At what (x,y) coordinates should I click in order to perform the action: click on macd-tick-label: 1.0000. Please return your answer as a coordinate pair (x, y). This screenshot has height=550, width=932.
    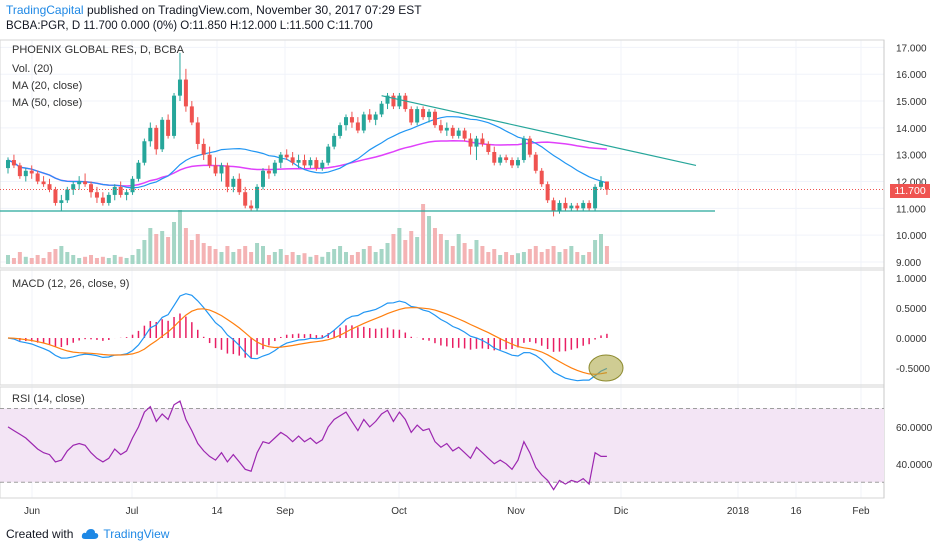
    Looking at the image, I should click on (911, 279).